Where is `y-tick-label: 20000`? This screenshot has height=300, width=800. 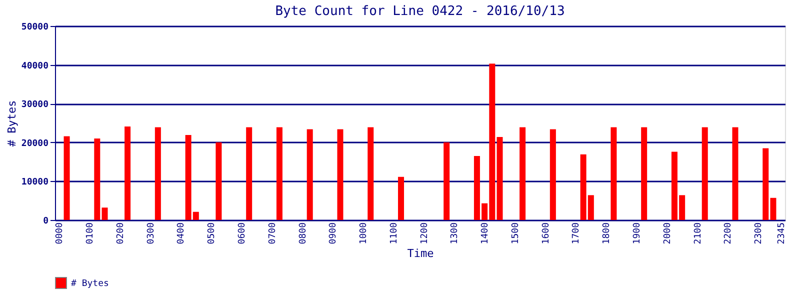 y-tick-label: 20000 is located at coordinates (34, 143).